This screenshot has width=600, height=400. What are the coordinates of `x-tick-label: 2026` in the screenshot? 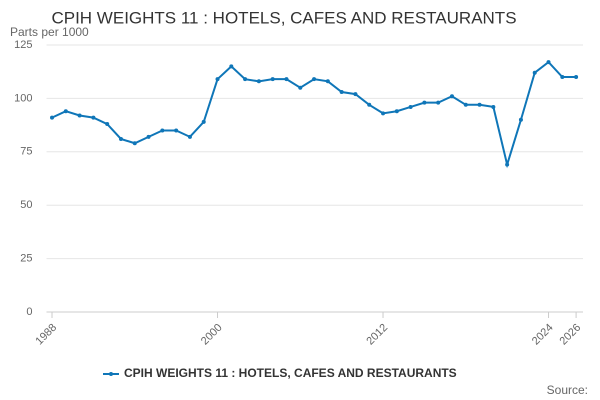 It's located at (570, 335).